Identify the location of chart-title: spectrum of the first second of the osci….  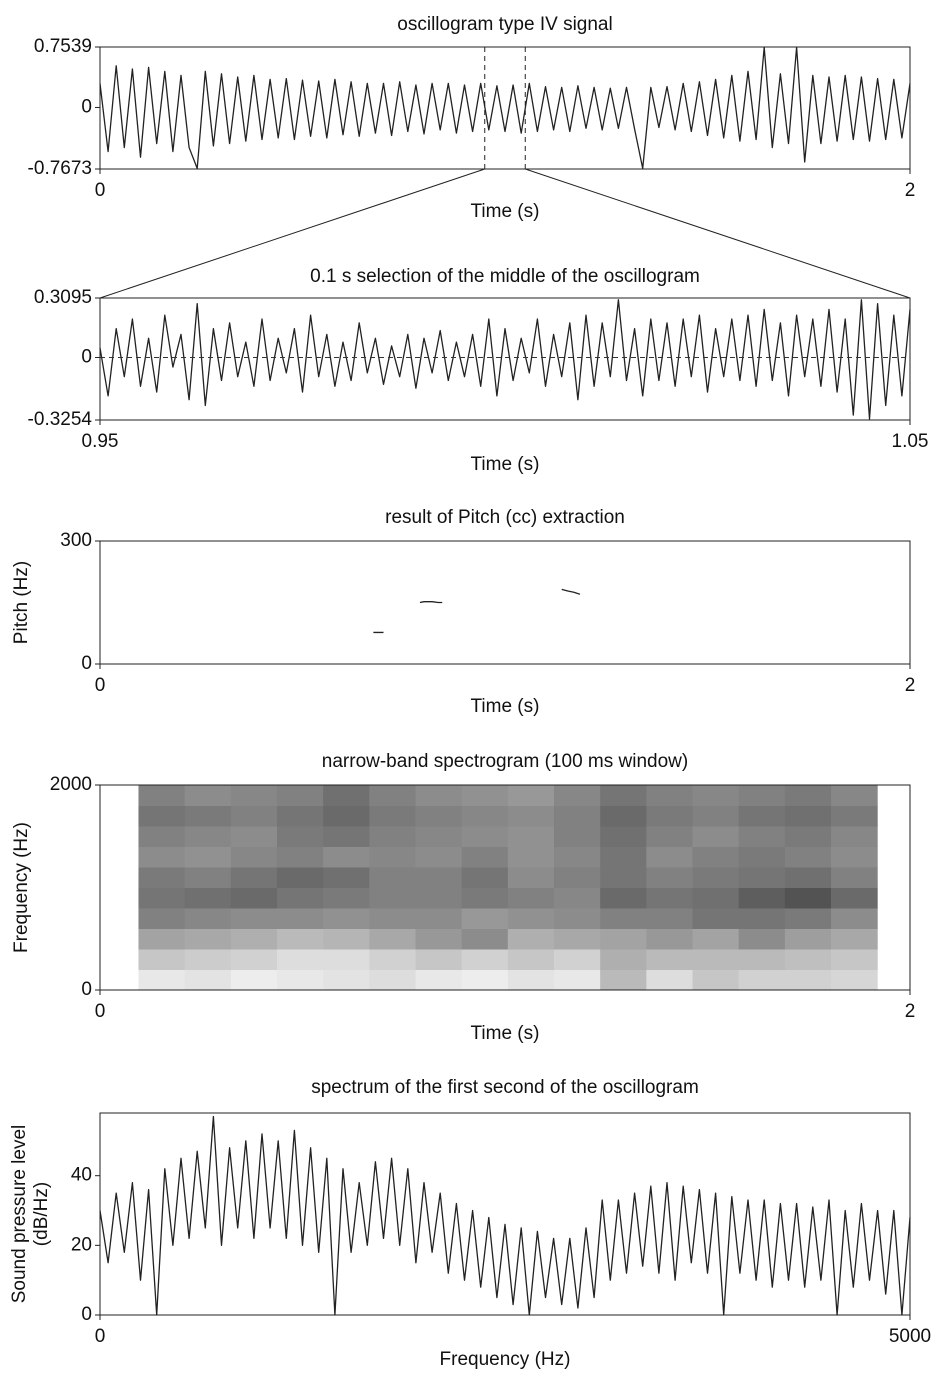
(505, 1087).